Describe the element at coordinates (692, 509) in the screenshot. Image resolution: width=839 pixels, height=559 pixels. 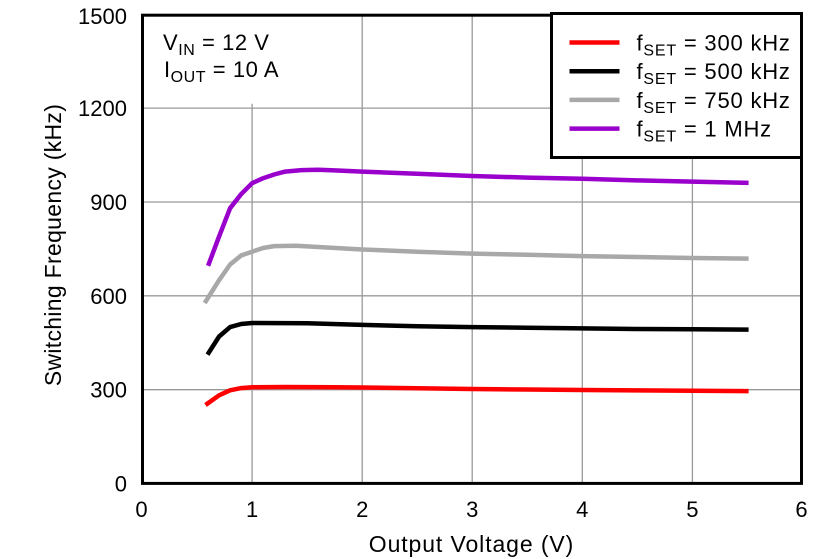
I see `svg-text: 5` at that location.